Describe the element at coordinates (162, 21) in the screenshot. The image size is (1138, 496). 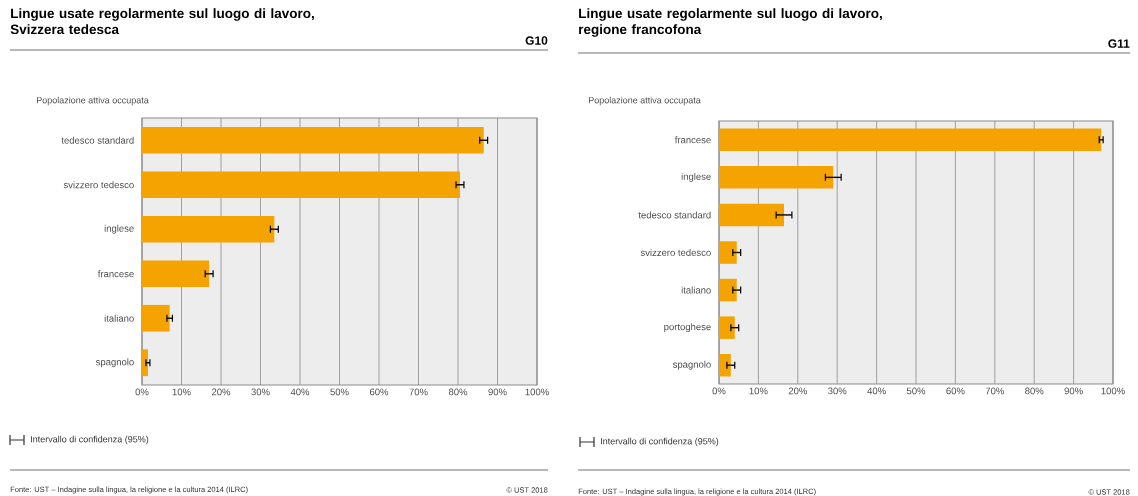
I see `chart-title: Lingue usate regolarmente sul luogo di lavoro, Svizzera tedesca` at that location.